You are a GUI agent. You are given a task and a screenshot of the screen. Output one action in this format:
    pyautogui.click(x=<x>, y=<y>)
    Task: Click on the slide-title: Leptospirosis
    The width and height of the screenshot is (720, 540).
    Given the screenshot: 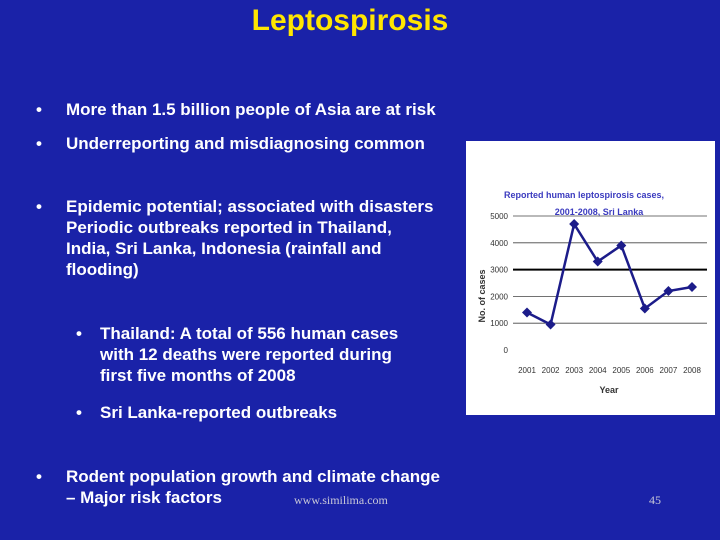 What is the action you would take?
    pyautogui.click(x=350, y=20)
    